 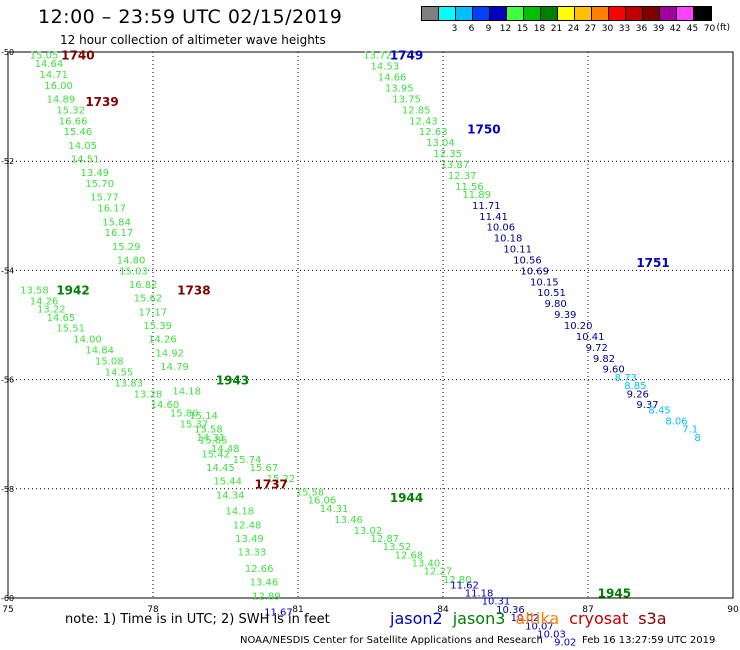 I want to click on pass-label: 1749, so click(x=406, y=56).